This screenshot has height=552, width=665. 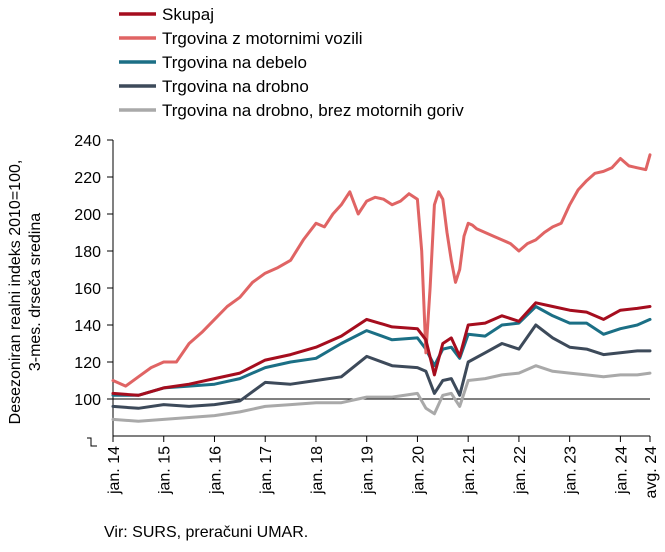 What do you see at coordinates (188, 14) in the screenshot?
I see `legend-label: Skupaj` at bounding box center [188, 14].